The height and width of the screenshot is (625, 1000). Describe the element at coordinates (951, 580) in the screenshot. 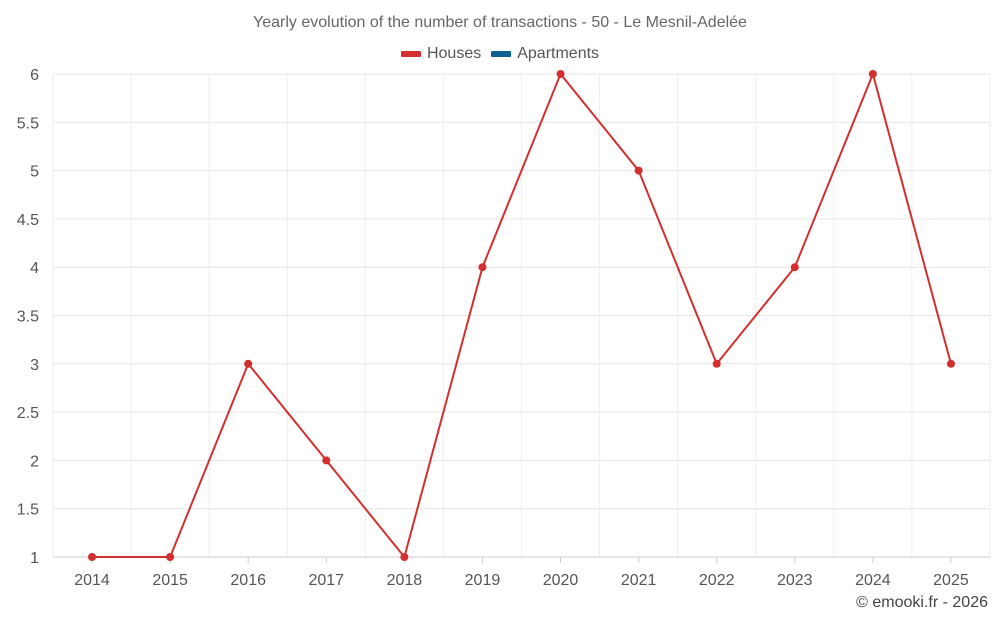

I see `x-tick-label: 2025` at that location.